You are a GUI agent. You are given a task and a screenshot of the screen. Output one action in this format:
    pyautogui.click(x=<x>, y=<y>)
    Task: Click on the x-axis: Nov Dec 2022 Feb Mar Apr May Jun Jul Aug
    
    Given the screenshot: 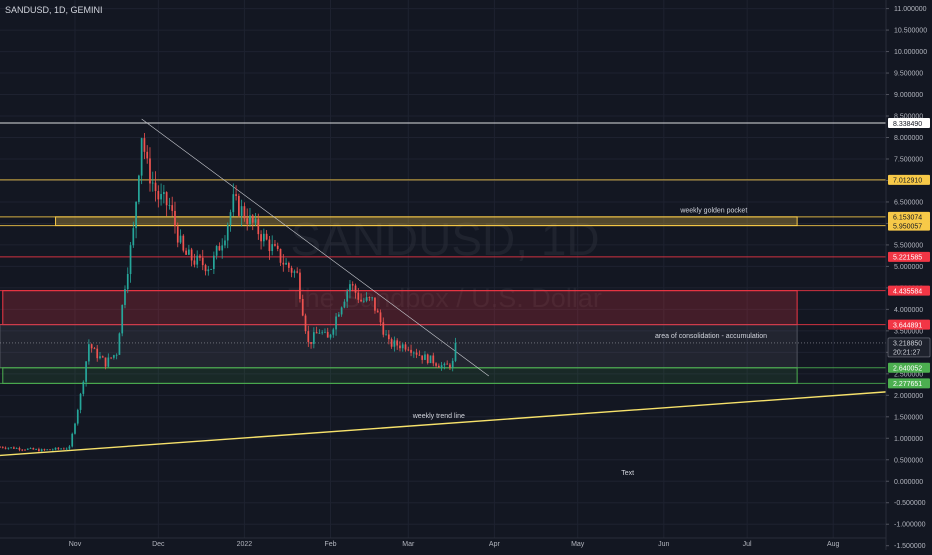 What is the action you would take?
    pyautogui.click(x=466, y=543)
    